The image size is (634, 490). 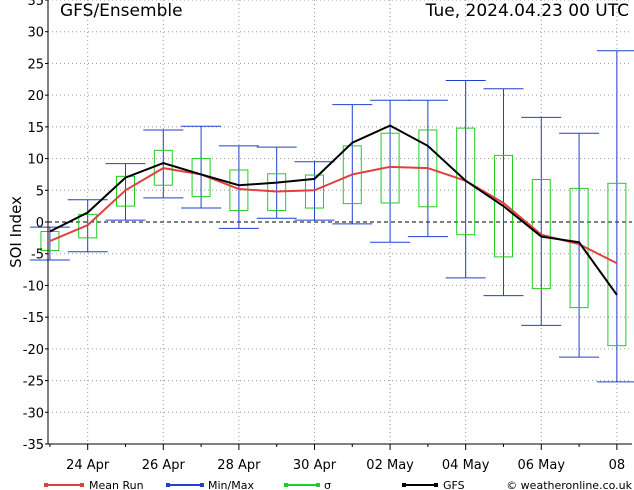 What do you see at coordinates (33, 445) in the screenshot?
I see `y-tick-label: -35` at bounding box center [33, 445].